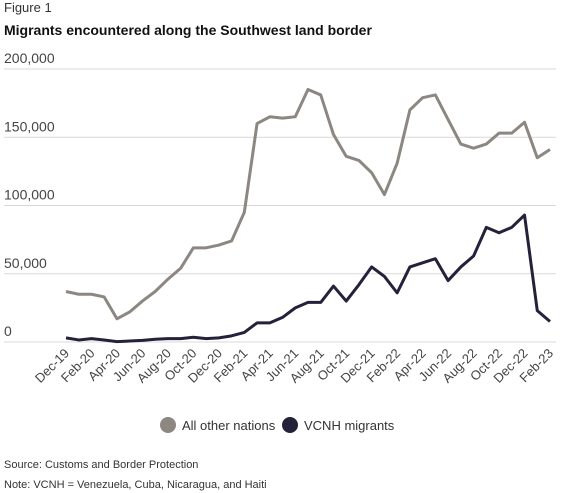  What do you see at coordinates (29, 58) in the screenshot?
I see `y-tick-label: 200,000` at bounding box center [29, 58].